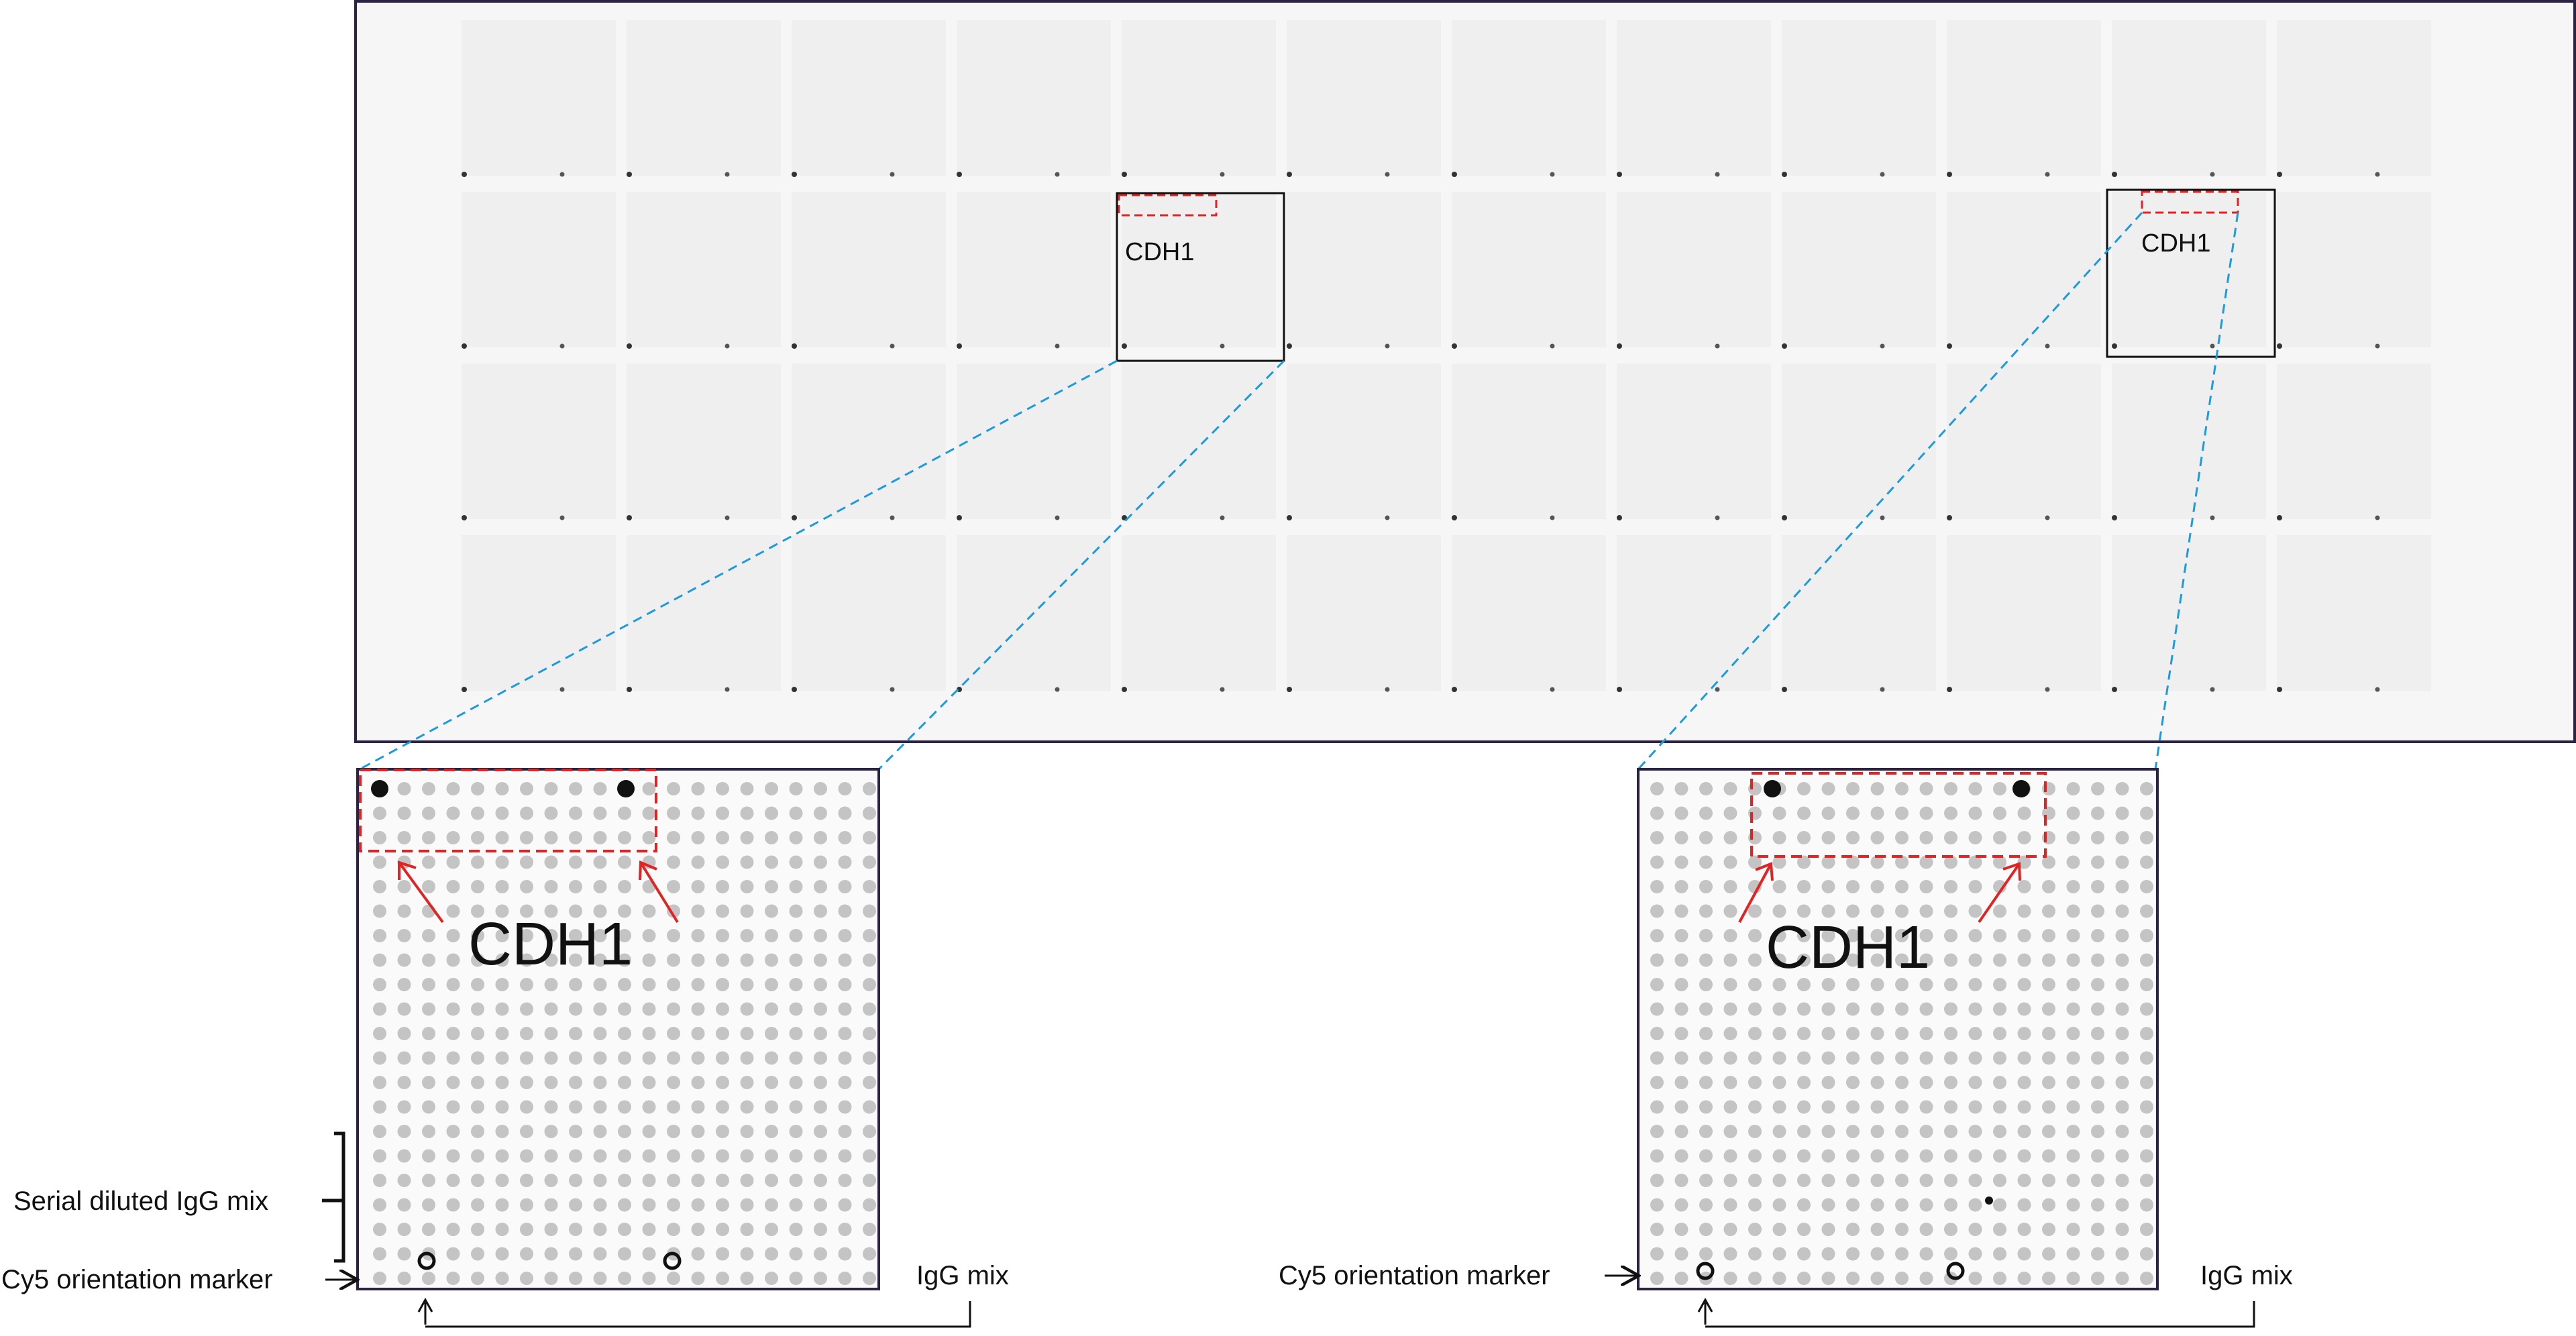  What do you see at coordinates (1755, 893) in the screenshot?
I see `red-arrow-left` at bounding box center [1755, 893].